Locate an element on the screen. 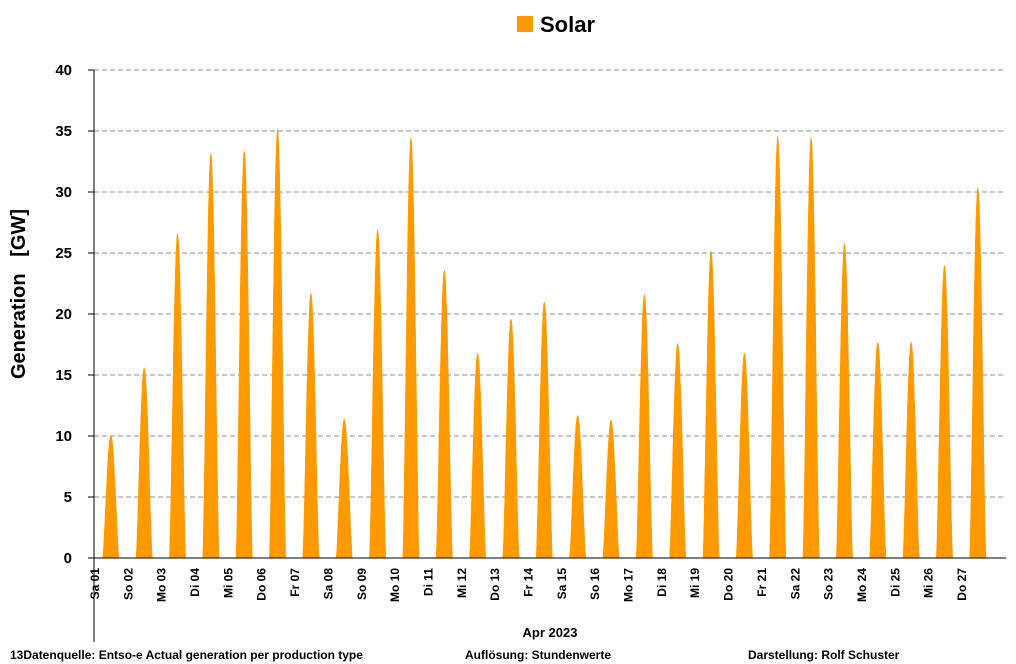 The image size is (1016, 664). x-tick-label: Do 13 is located at coordinates (495, 584).